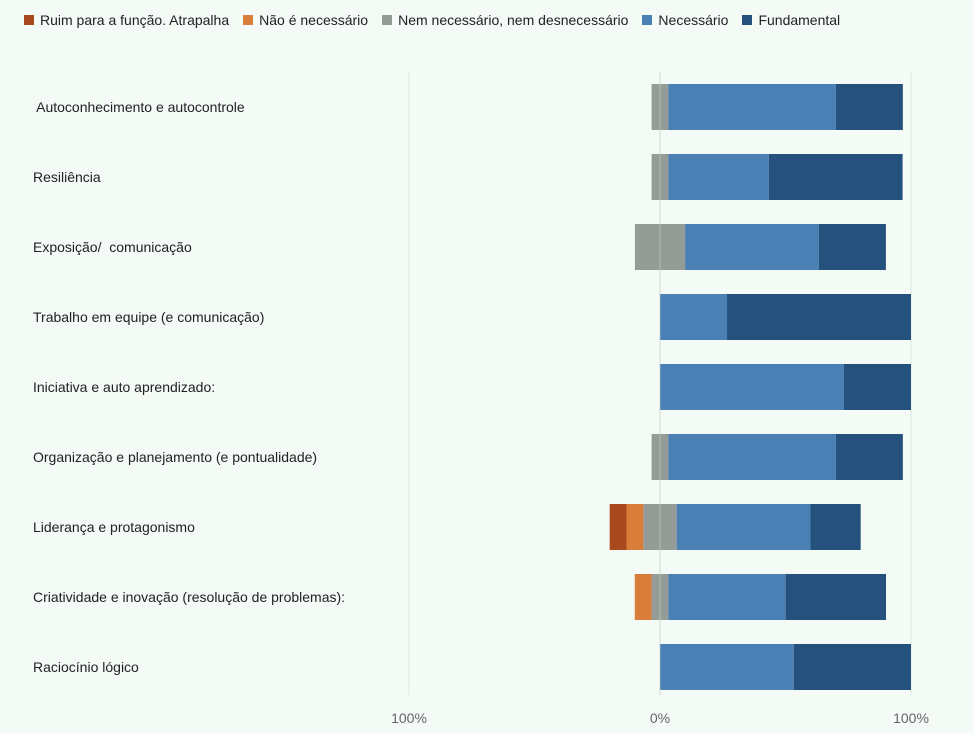 This screenshot has width=973, height=733. Describe the element at coordinates (314, 20) in the screenshot. I see `legend-label-nao-necessario: Não é necessário` at that location.